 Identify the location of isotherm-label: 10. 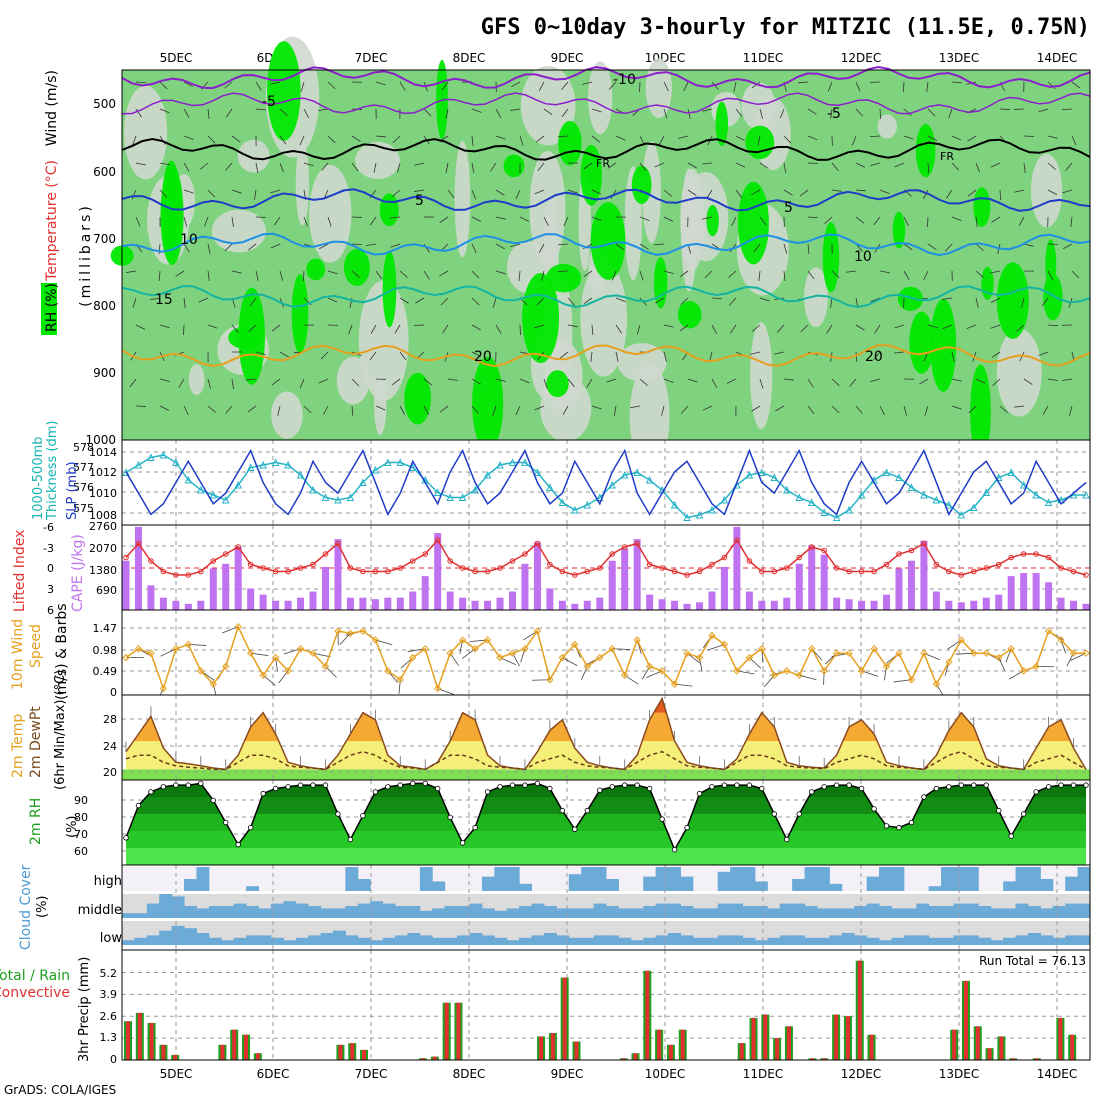
(863, 257).